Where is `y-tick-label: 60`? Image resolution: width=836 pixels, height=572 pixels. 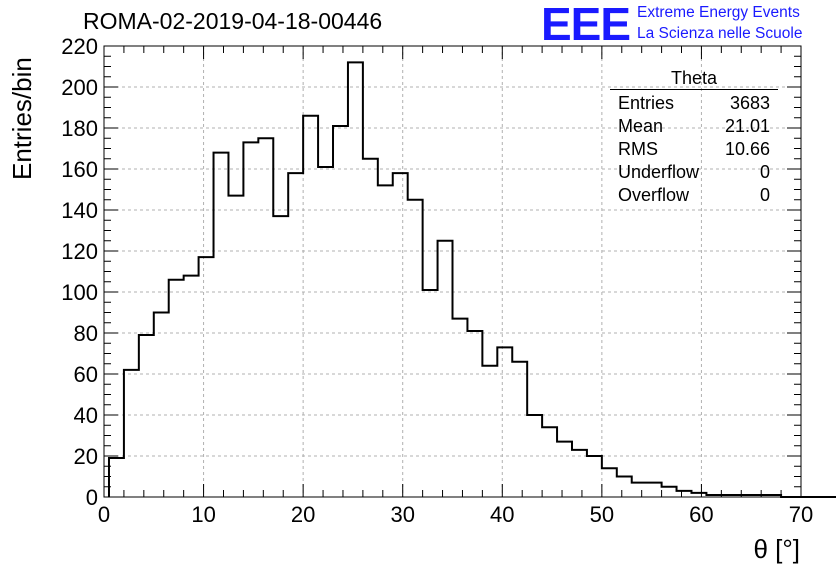 y-tick-label: 60 is located at coordinates (86, 374).